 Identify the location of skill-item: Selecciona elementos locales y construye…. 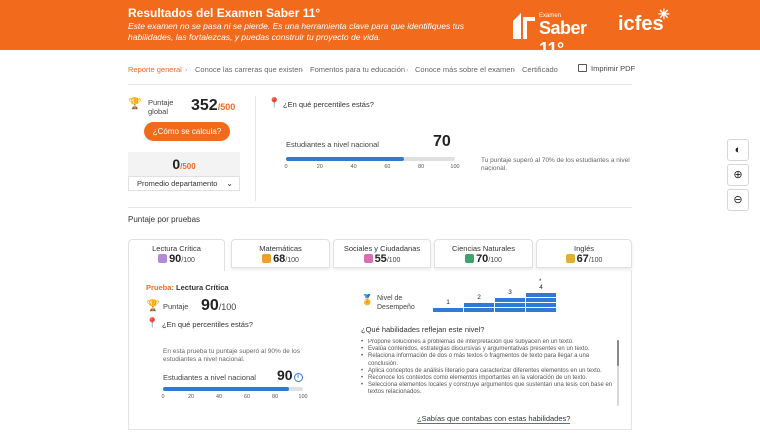
(487, 389).